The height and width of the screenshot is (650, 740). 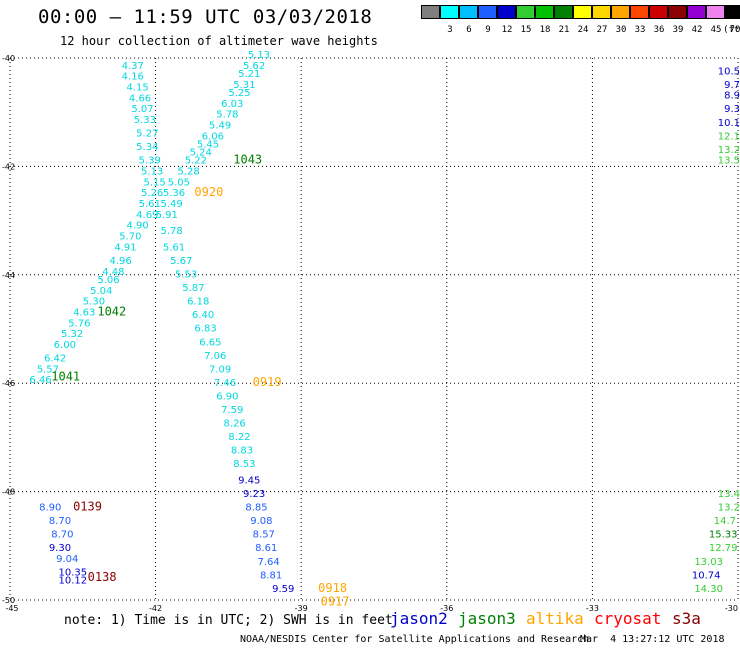 What do you see at coordinates (446, 608) in the screenshot?
I see `longitude-tick-label: -36` at bounding box center [446, 608].